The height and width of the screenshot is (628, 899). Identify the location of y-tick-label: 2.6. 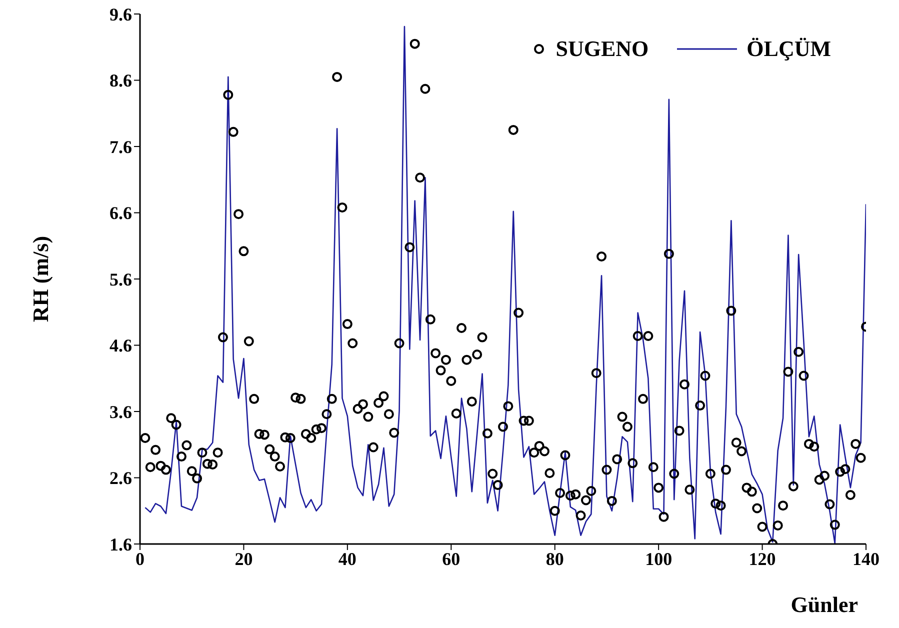
(121, 478).